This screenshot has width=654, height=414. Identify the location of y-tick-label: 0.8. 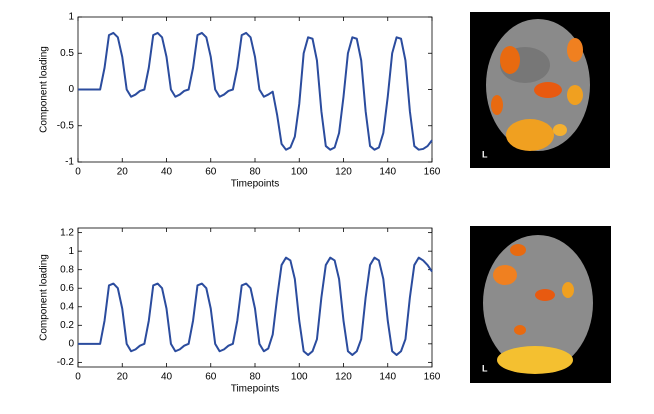
(67, 269).